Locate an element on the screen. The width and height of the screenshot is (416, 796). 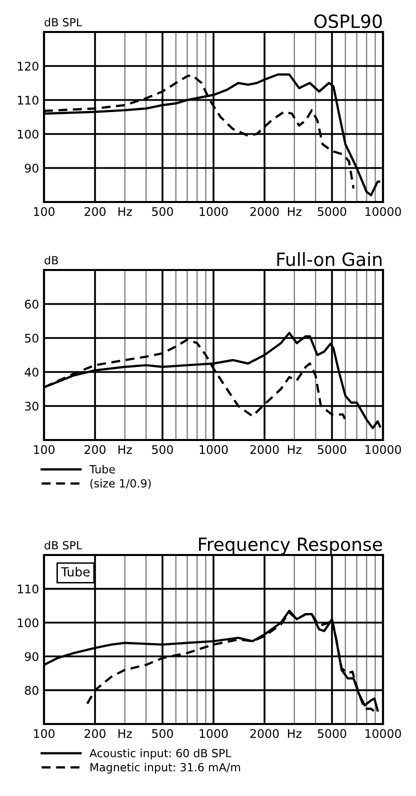
y-tick-label: 40 is located at coordinates (31, 372).